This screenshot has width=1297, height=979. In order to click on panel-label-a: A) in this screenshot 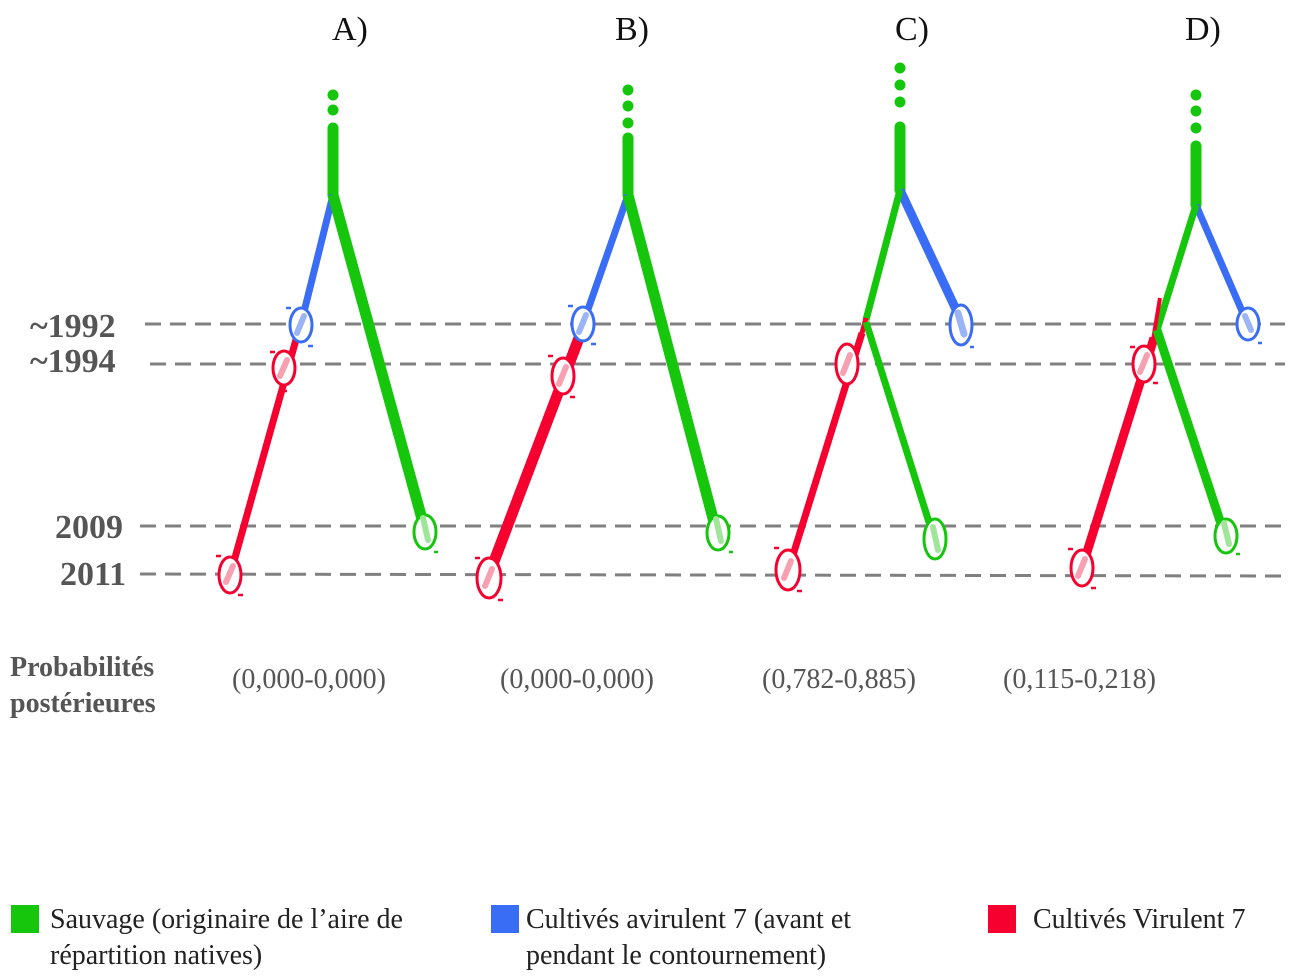, I will do `click(350, 29)`.